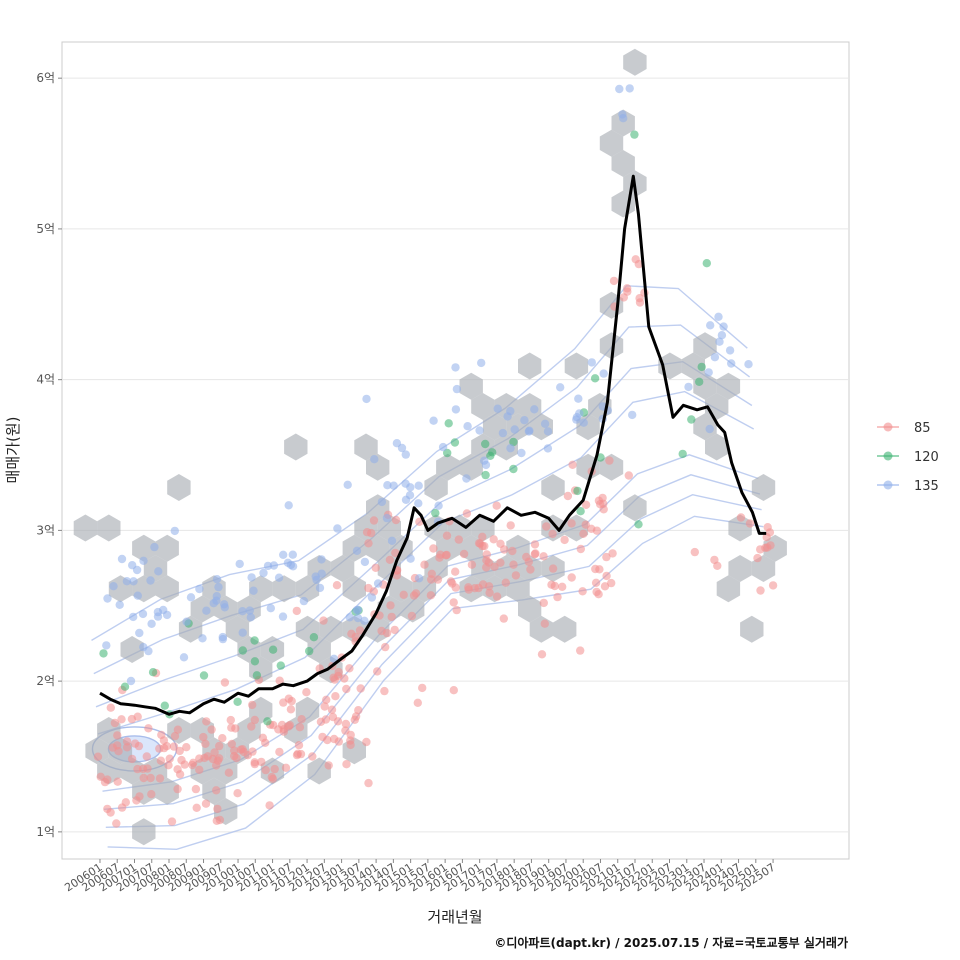 The image size is (960, 960). What do you see at coordinates (49, 455) in the screenshot?
I see `y-axis-ticks: 1억 2억 3억 4억 5억 6억` at bounding box center [49, 455].